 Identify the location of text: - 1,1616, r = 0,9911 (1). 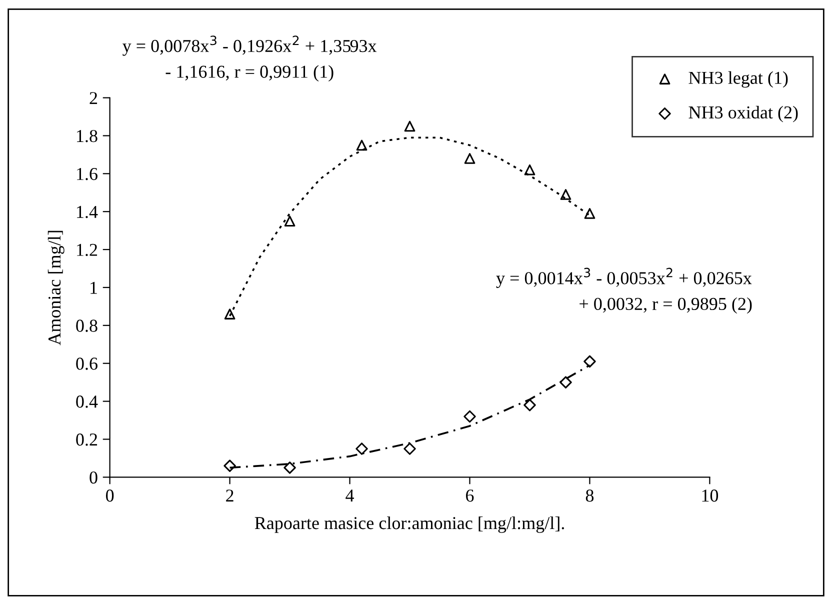
(250, 73).